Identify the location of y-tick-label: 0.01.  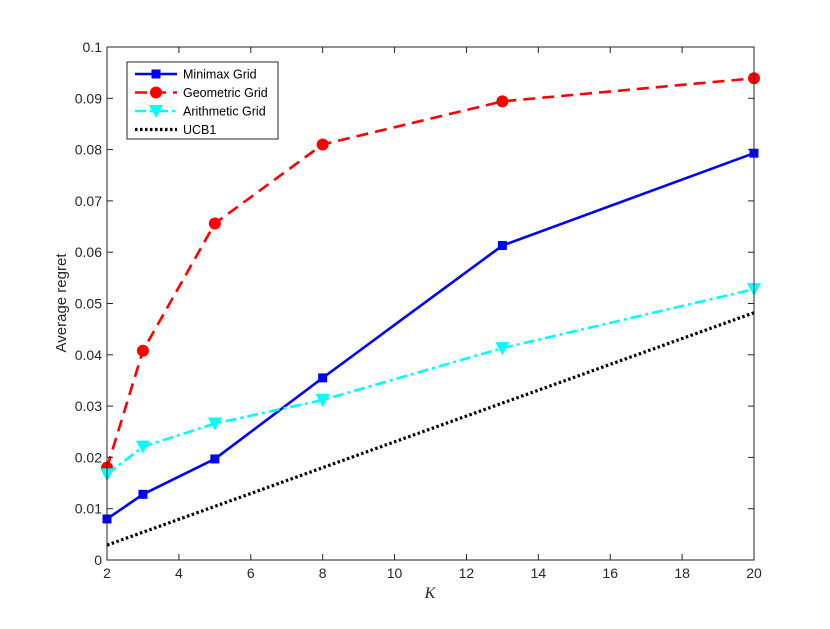
(88, 509).